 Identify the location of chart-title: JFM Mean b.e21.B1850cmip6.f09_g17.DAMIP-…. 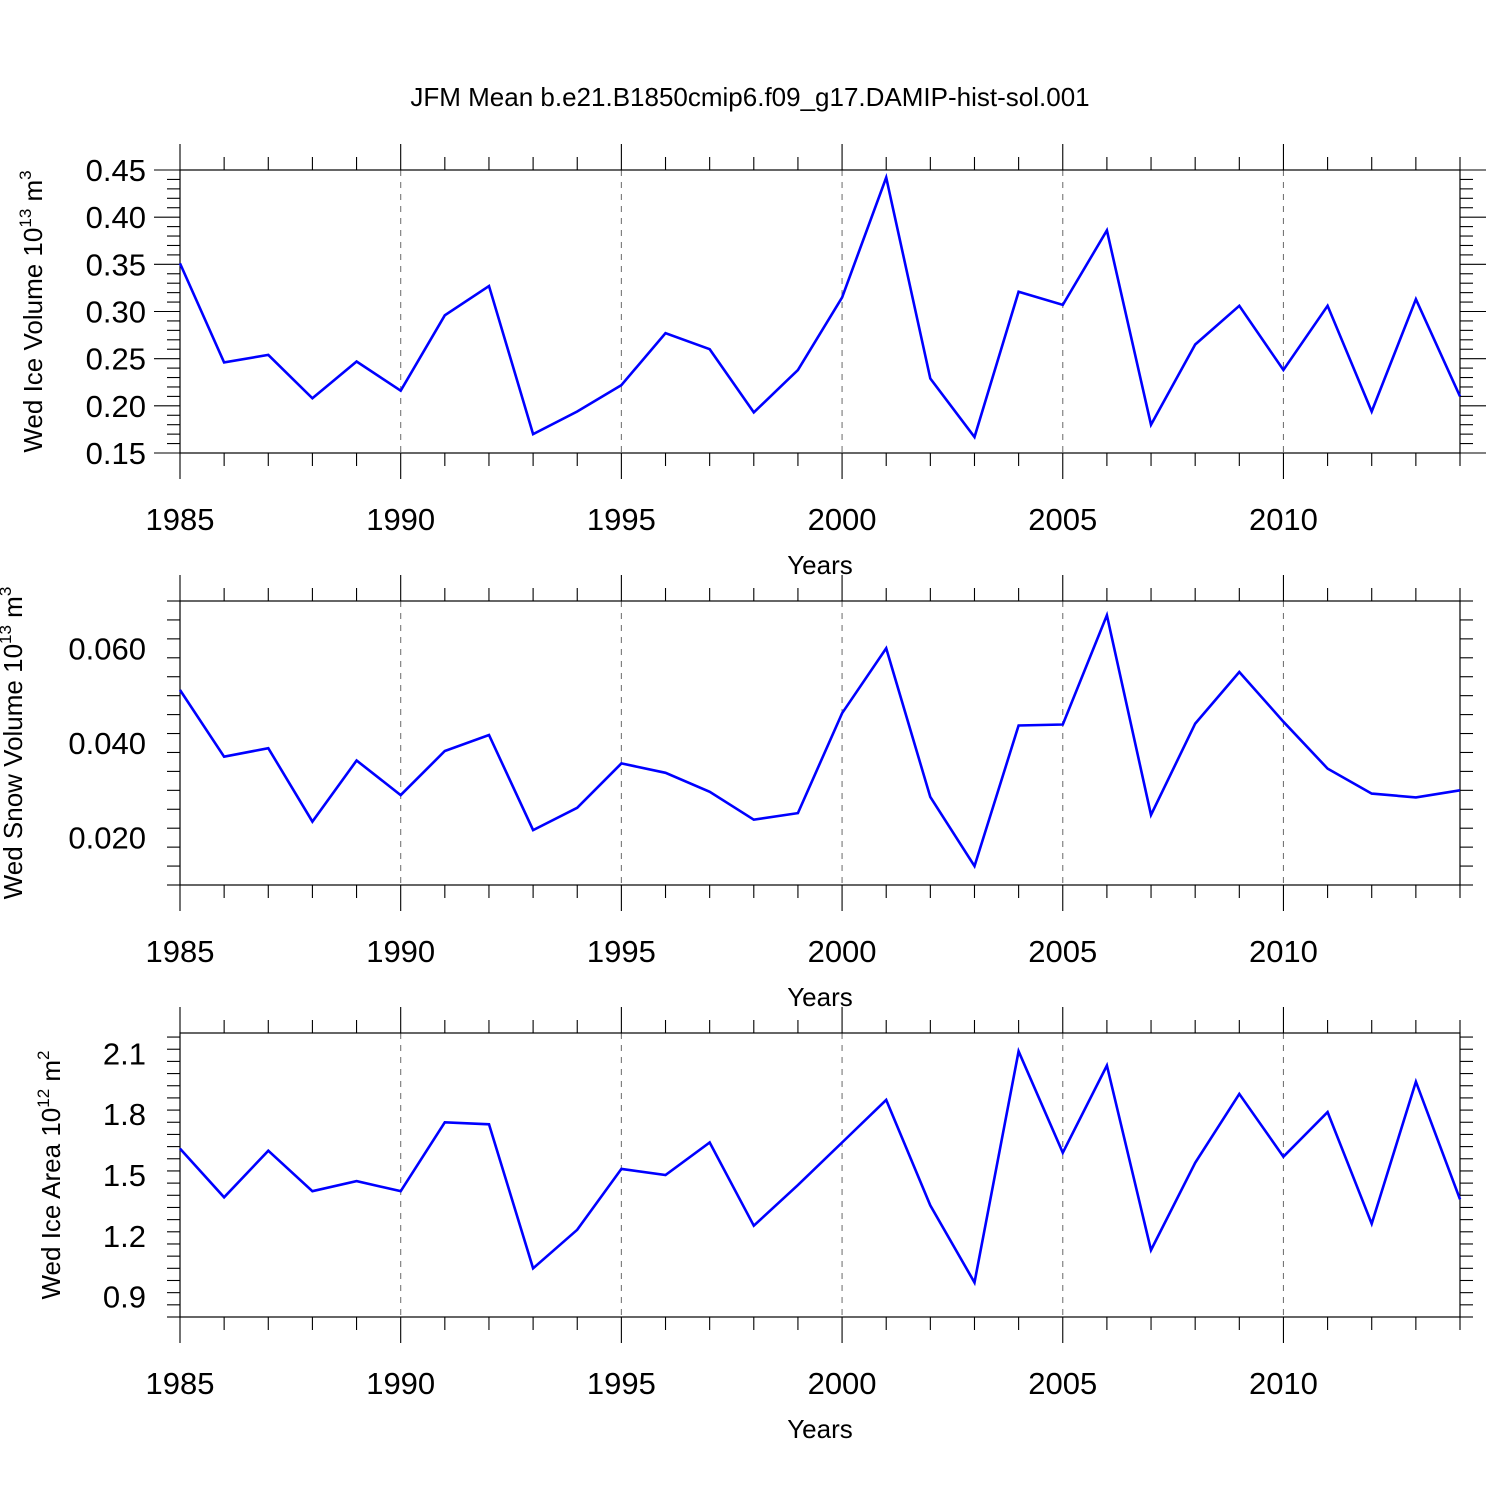
(749, 97).